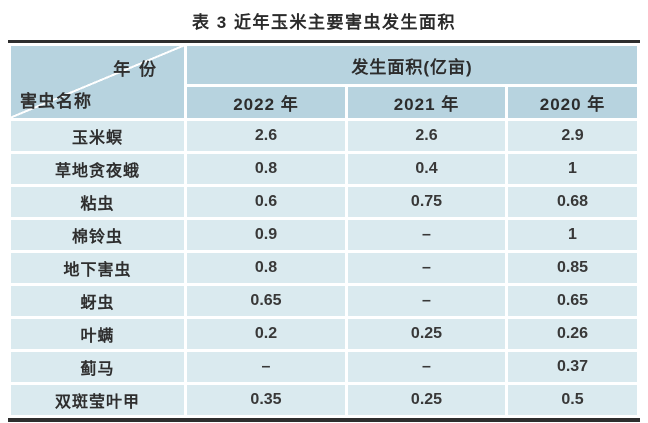 The height and width of the screenshot is (423, 648). I want to click on value-2020: 2.9, so click(573, 136).